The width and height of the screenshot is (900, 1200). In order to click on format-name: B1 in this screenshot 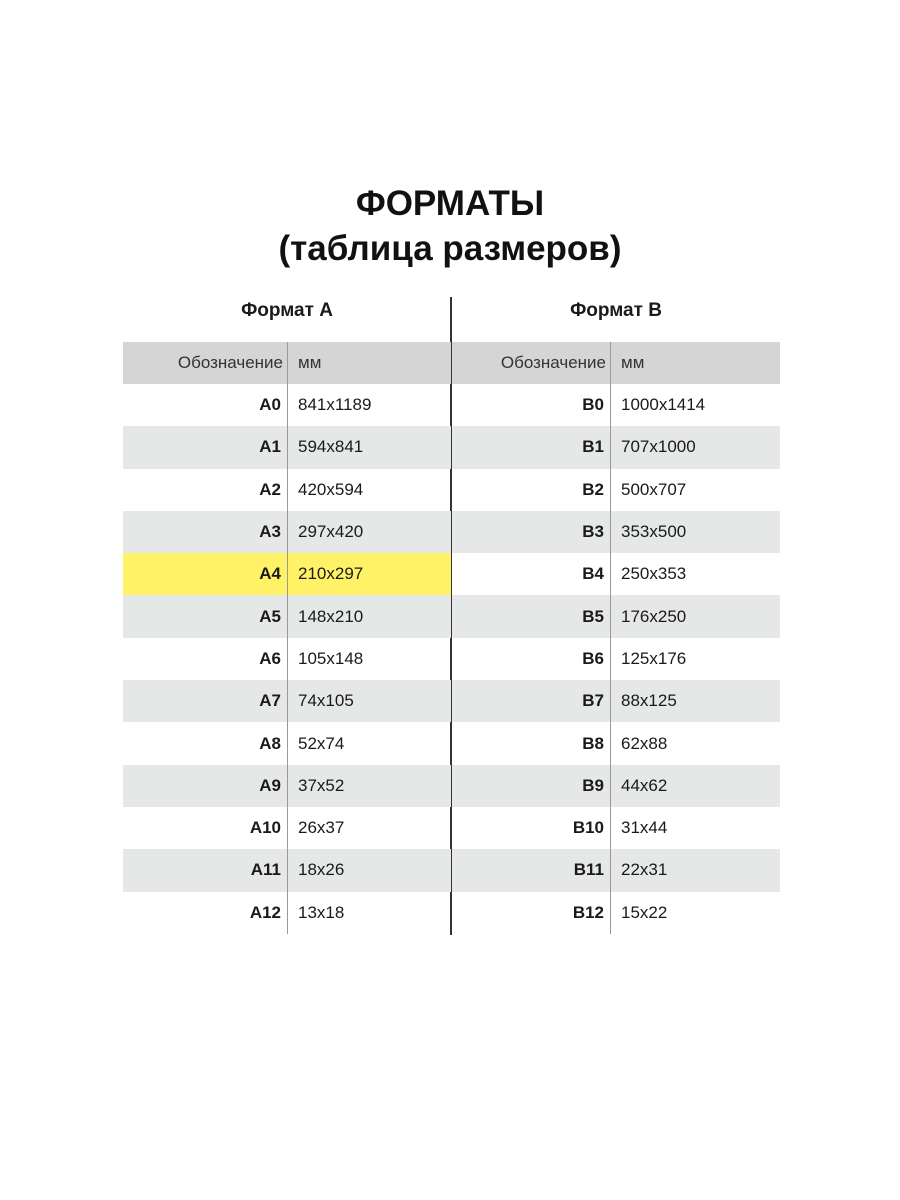, I will do `click(593, 447)`.